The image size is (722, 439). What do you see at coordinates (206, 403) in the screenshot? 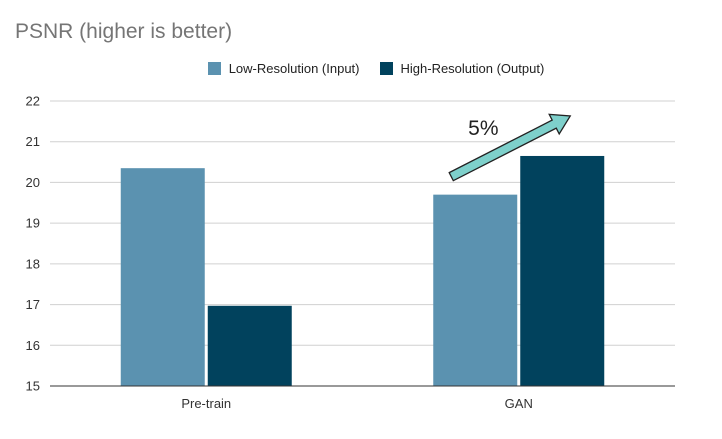
I see `x-tick-label-pre-train: Pre-train` at bounding box center [206, 403].